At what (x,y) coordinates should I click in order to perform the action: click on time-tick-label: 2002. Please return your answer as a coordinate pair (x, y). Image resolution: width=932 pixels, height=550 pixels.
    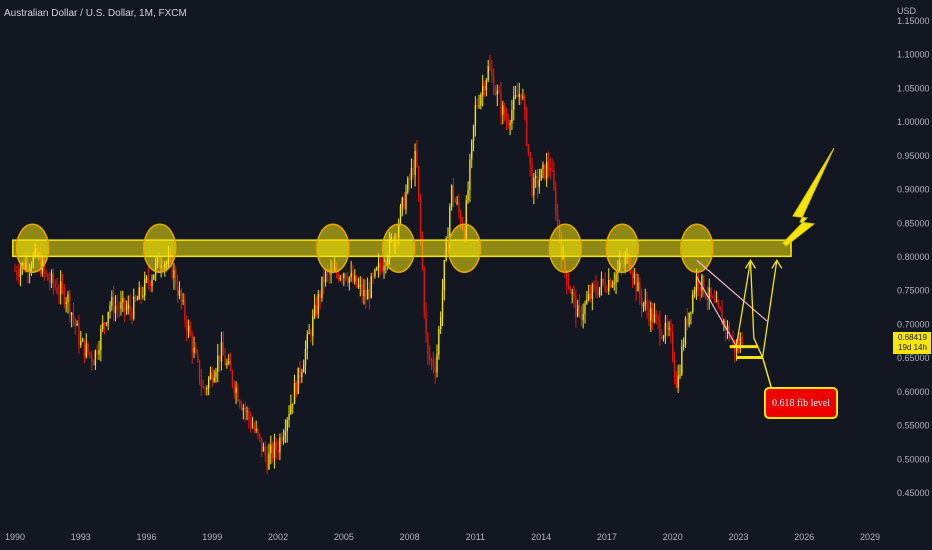
    Looking at the image, I should click on (278, 537).